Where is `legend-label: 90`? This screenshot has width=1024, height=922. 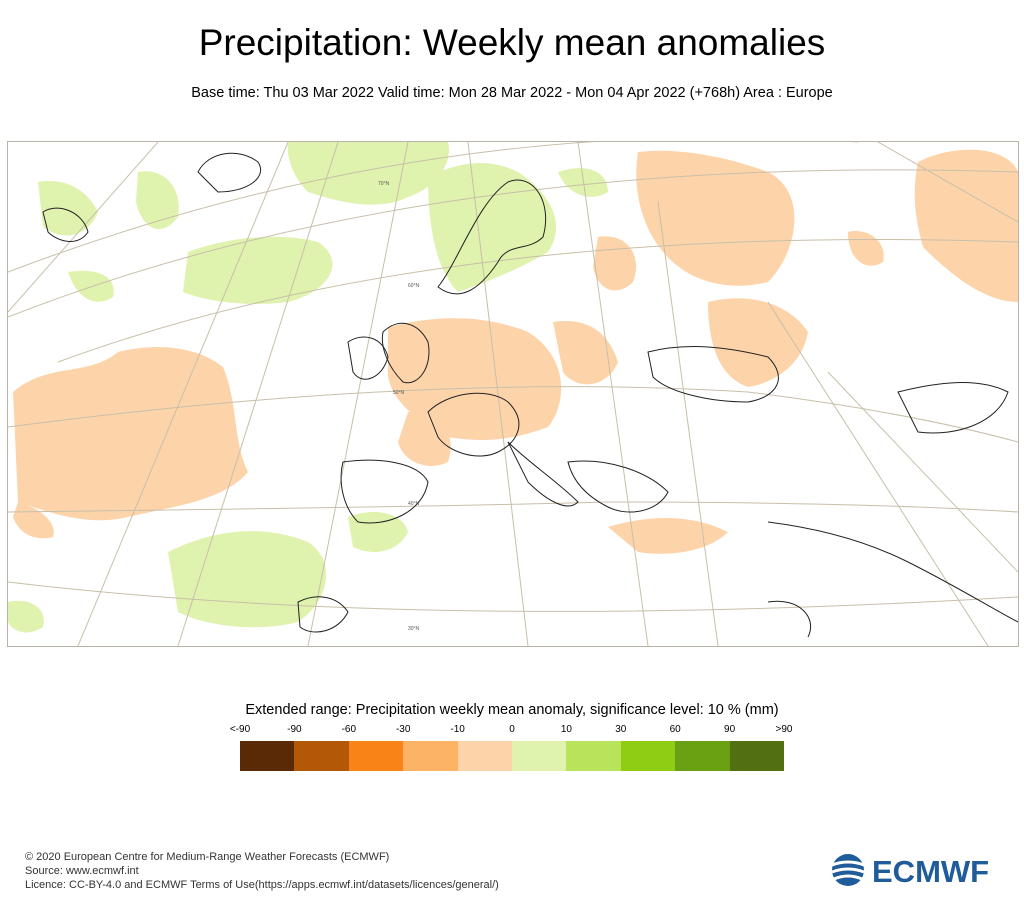
legend-label: 90 is located at coordinates (730, 729).